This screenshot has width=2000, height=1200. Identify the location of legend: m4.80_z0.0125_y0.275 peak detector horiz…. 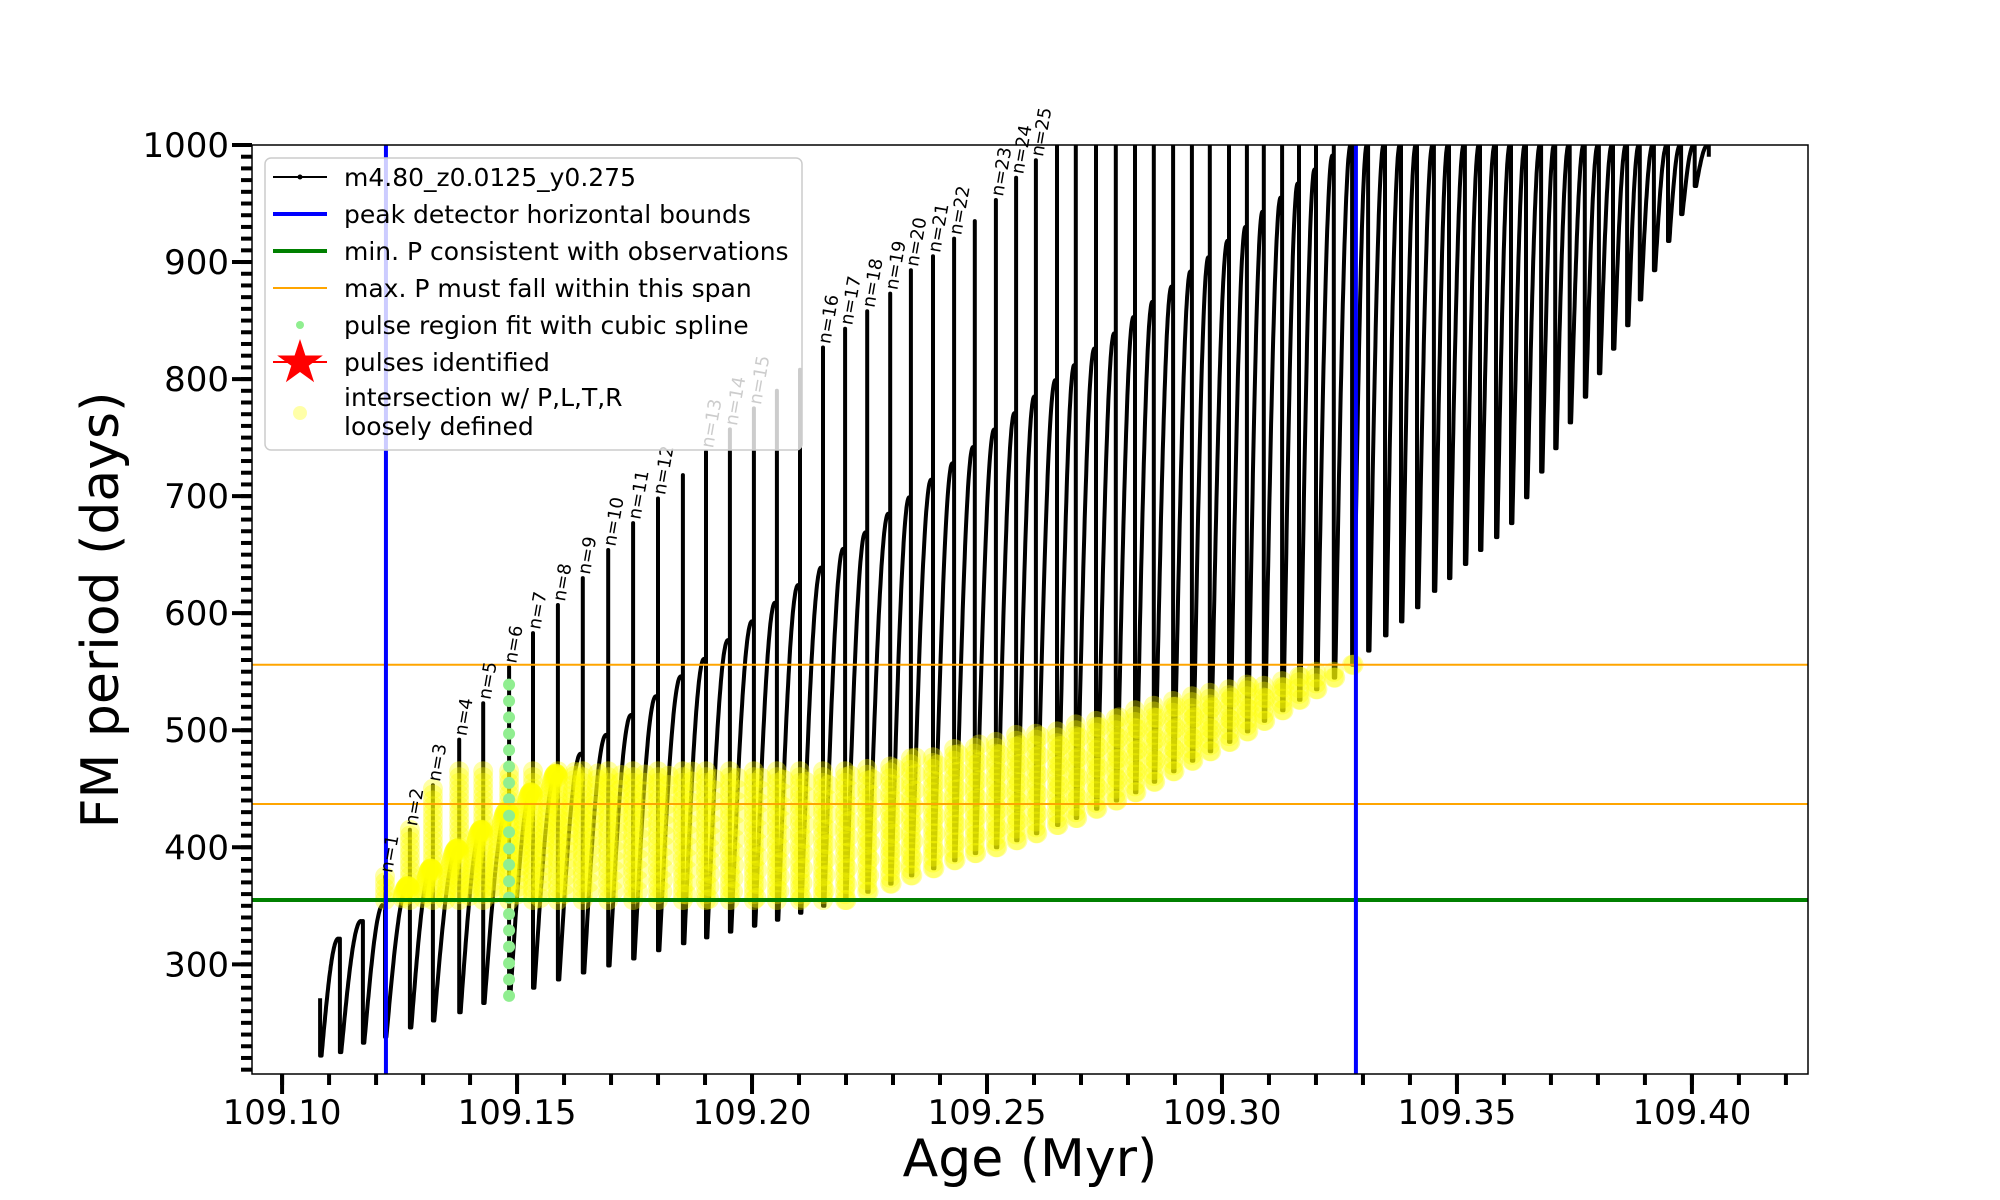
(533, 304).